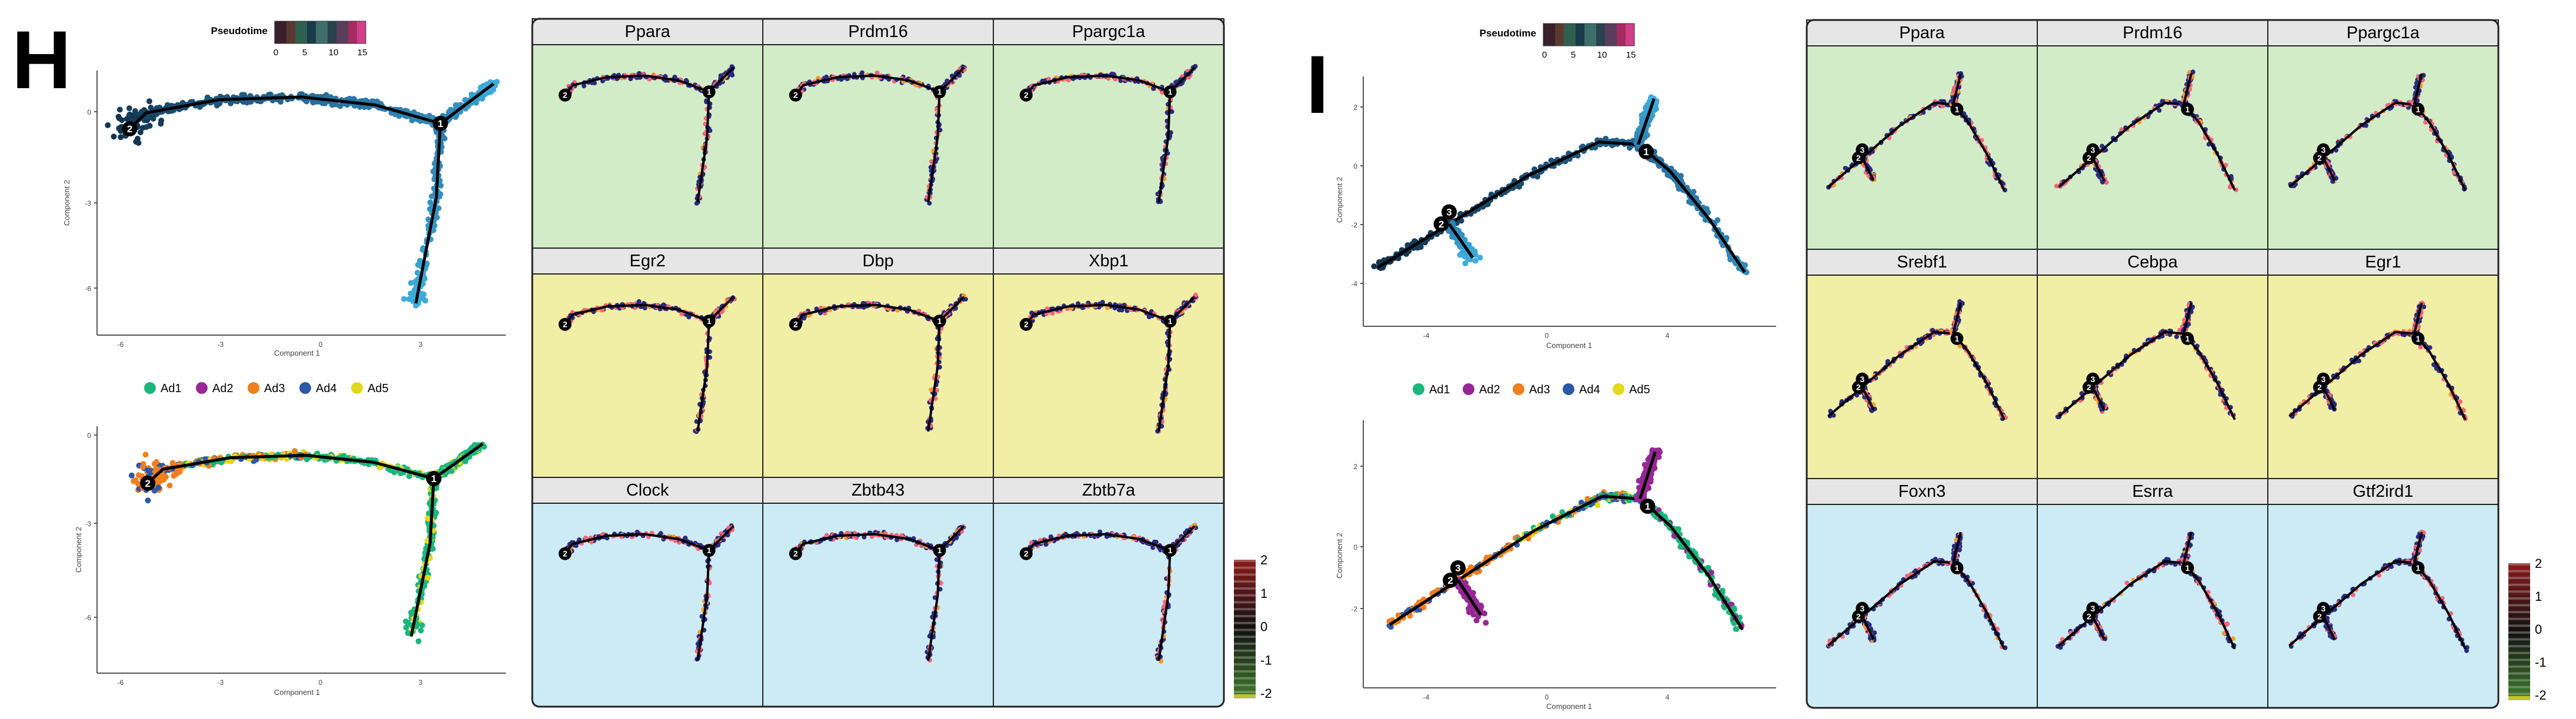 The image size is (2576, 719). I want to click on y-tick-label: -2, so click(1354, 609).